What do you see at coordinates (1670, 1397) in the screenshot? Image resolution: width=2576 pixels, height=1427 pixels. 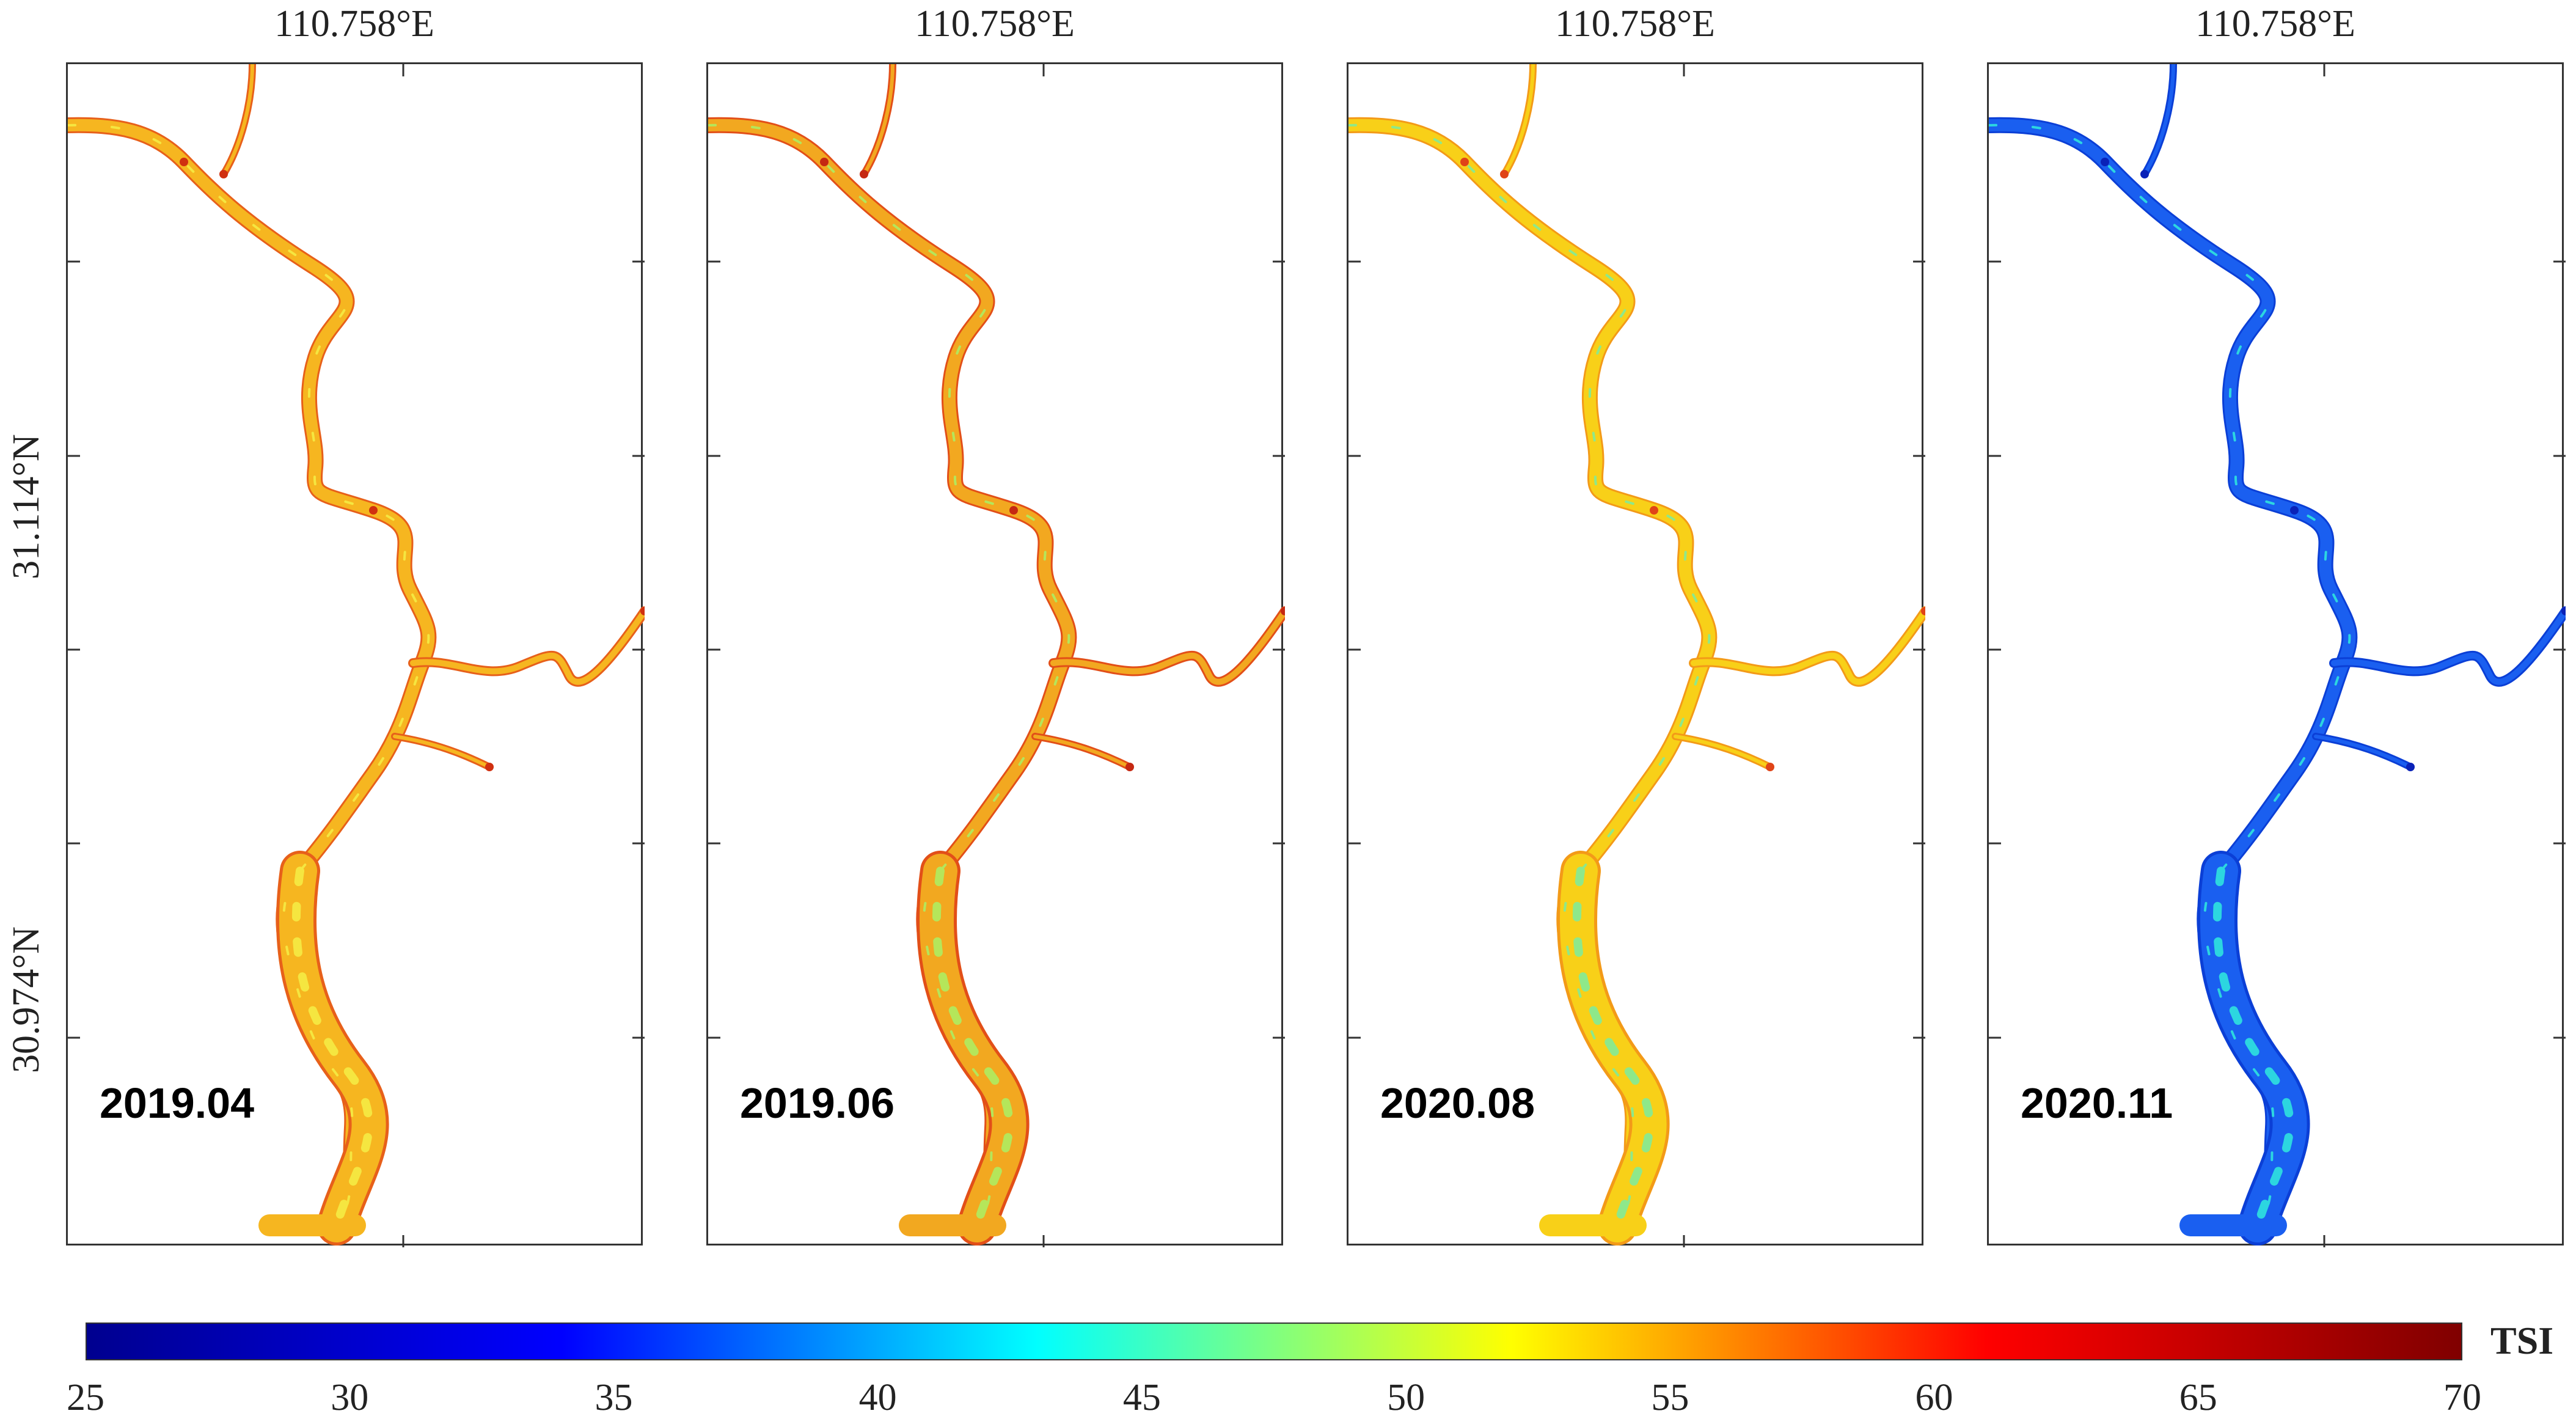 I see `colorbar-tick-label: 55` at bounding box center [1670, 1397].